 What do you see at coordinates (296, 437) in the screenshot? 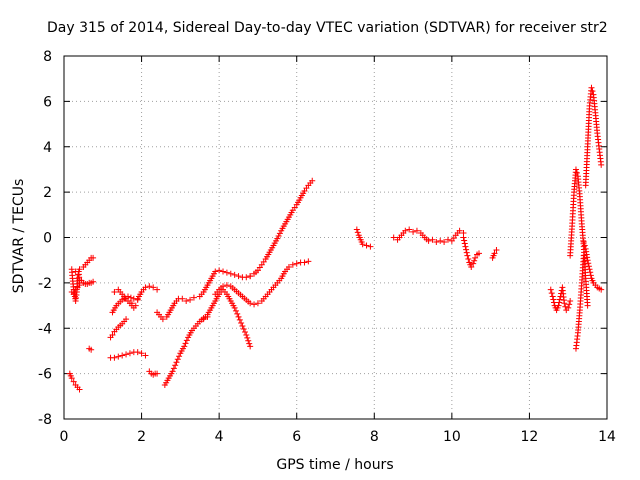
I see `x-tick-label: 6` at bounding box center [296, 437].